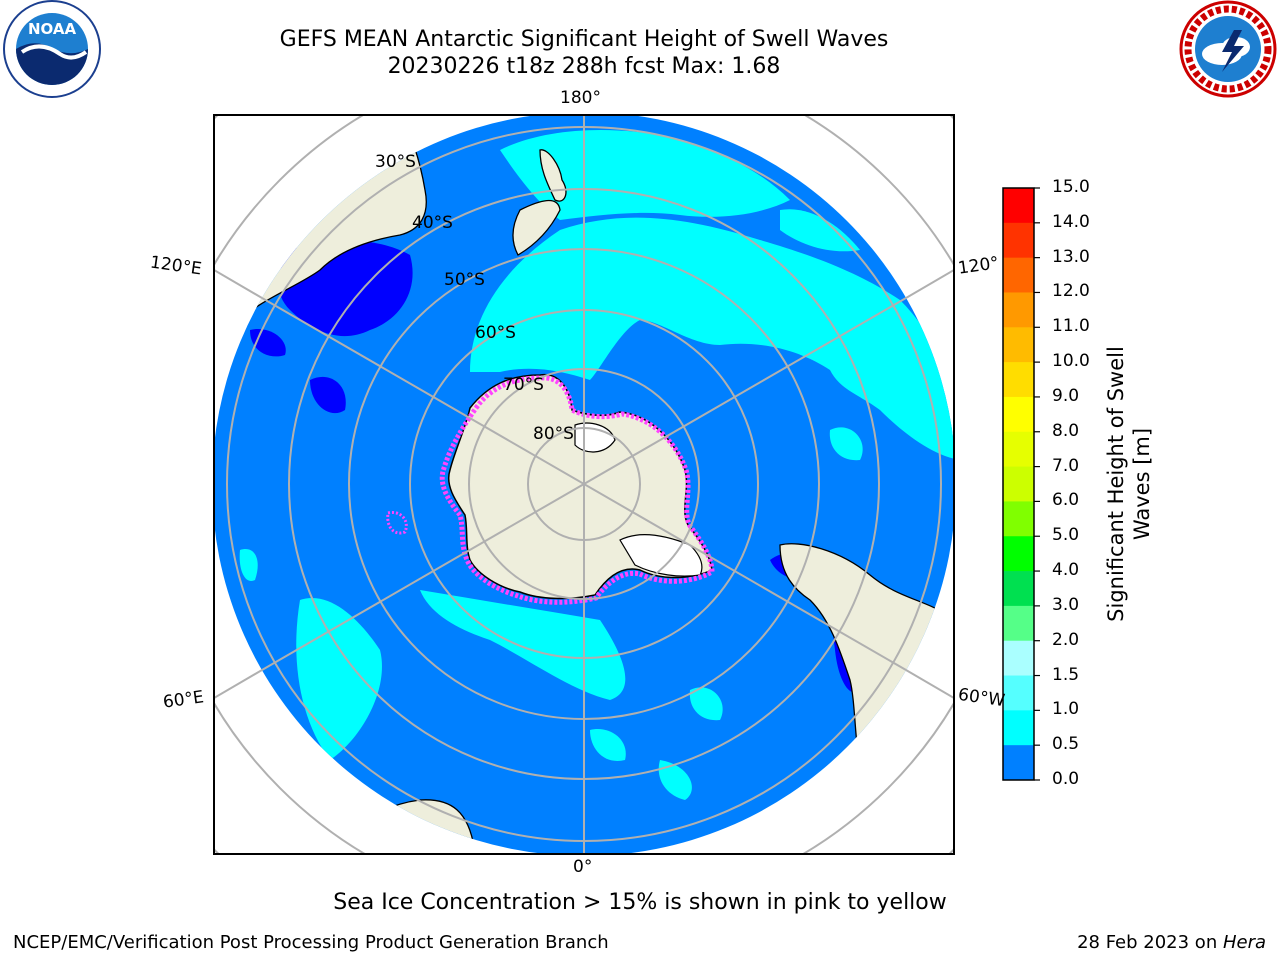  Describe the element at coordinates (583, 867) in the screenshot. I see `lon-label-0: 0°` at that location.